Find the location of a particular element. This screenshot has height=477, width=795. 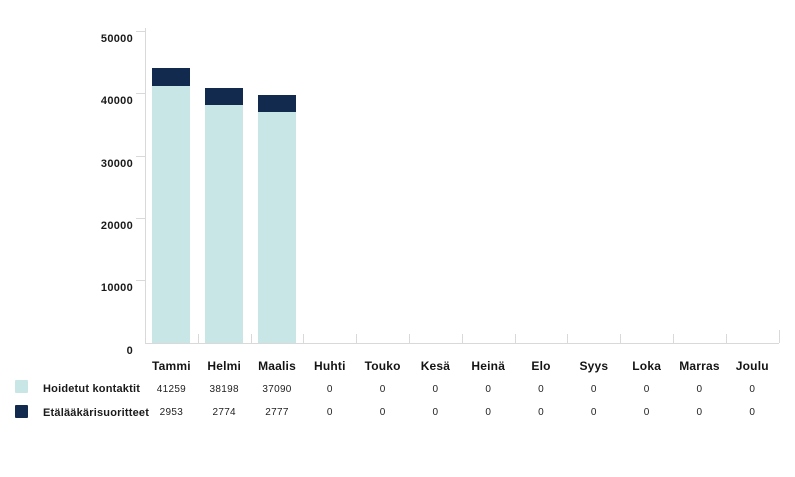

month-label: Marras is located at coordinates (699, 366).